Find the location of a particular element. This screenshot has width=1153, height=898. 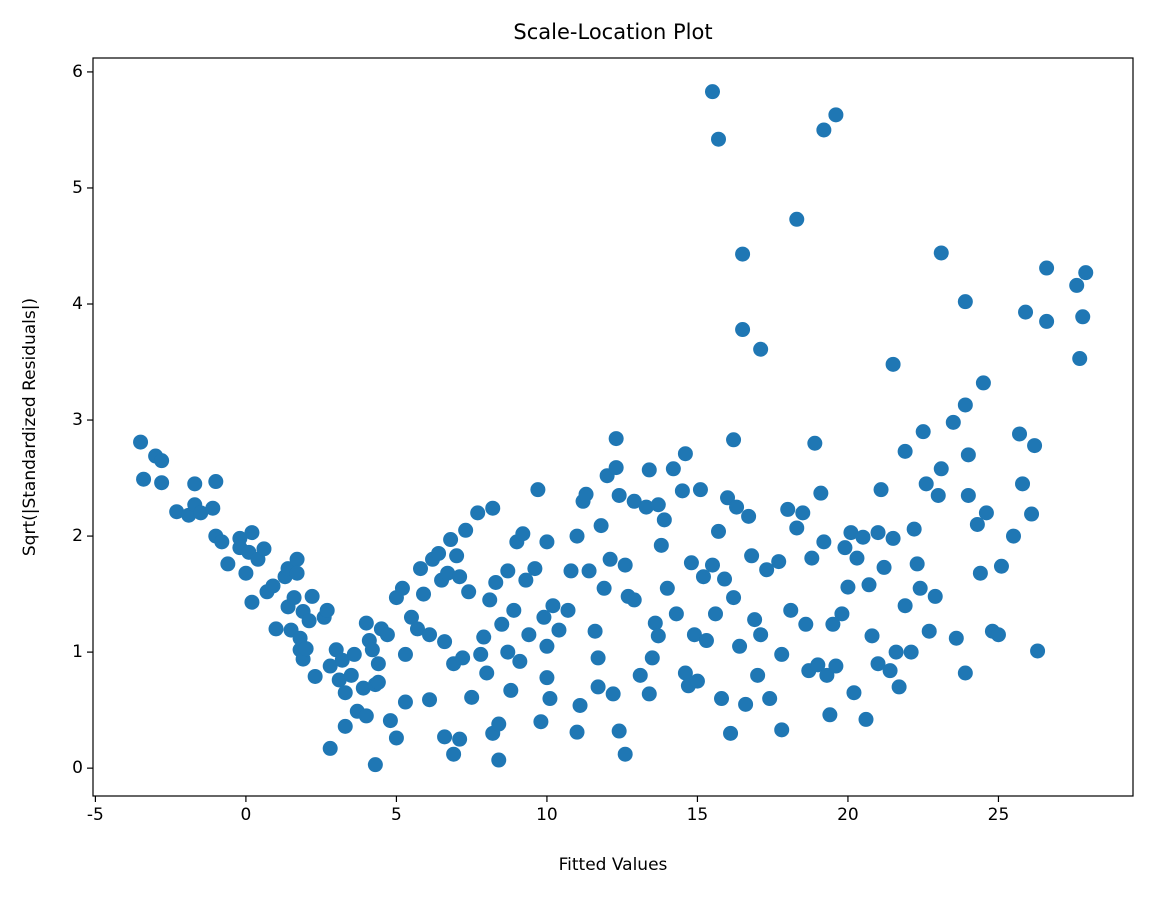

x-axis-label: Fitted Values is located at coordinates (613, 865).